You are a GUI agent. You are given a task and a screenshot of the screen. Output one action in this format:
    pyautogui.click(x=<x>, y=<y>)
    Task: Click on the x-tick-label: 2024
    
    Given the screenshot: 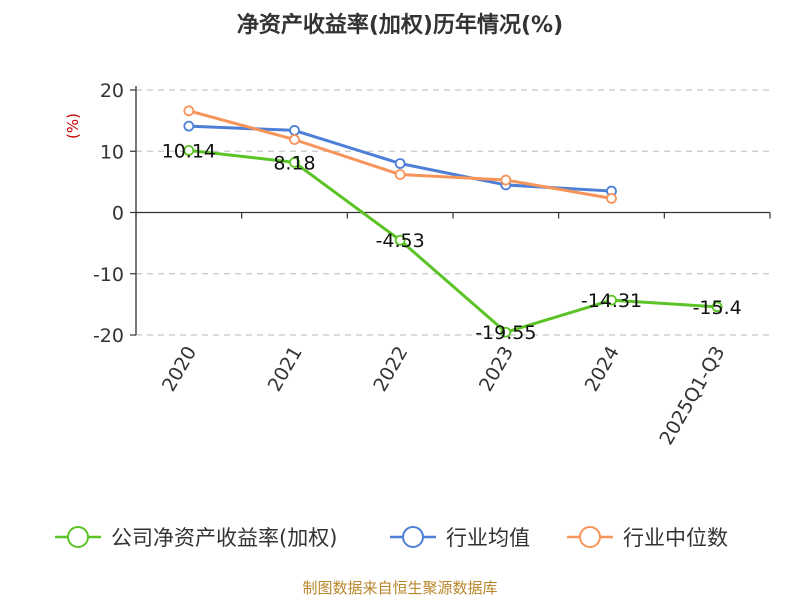 What is the action you would take?
    pyautogui.click(x=602, y=369)
    